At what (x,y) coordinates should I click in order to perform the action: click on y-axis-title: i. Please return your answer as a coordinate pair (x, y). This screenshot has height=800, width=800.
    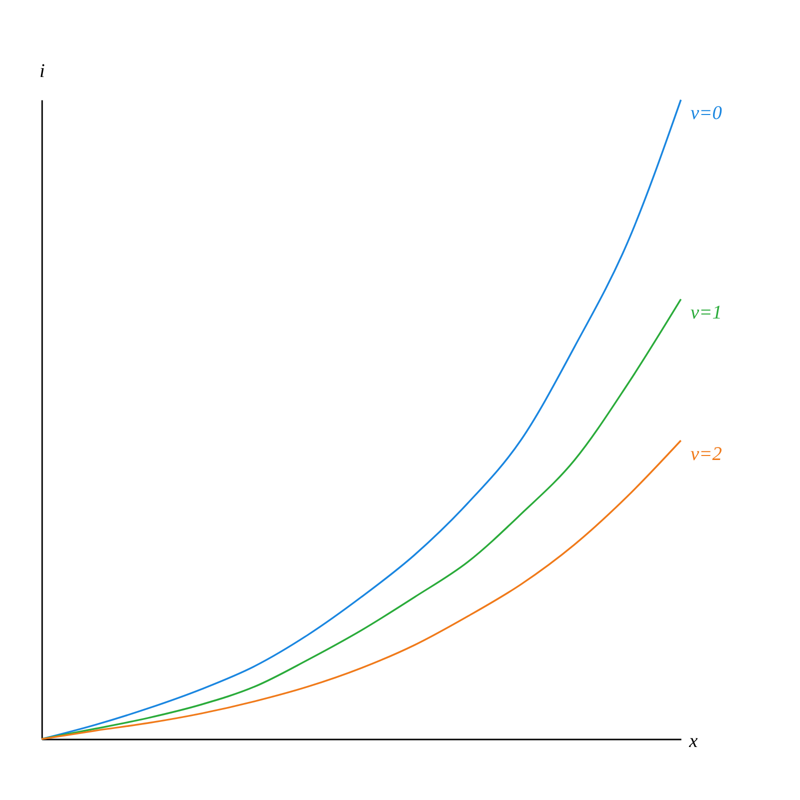
    Looking at the image, I should click on (42, 71).